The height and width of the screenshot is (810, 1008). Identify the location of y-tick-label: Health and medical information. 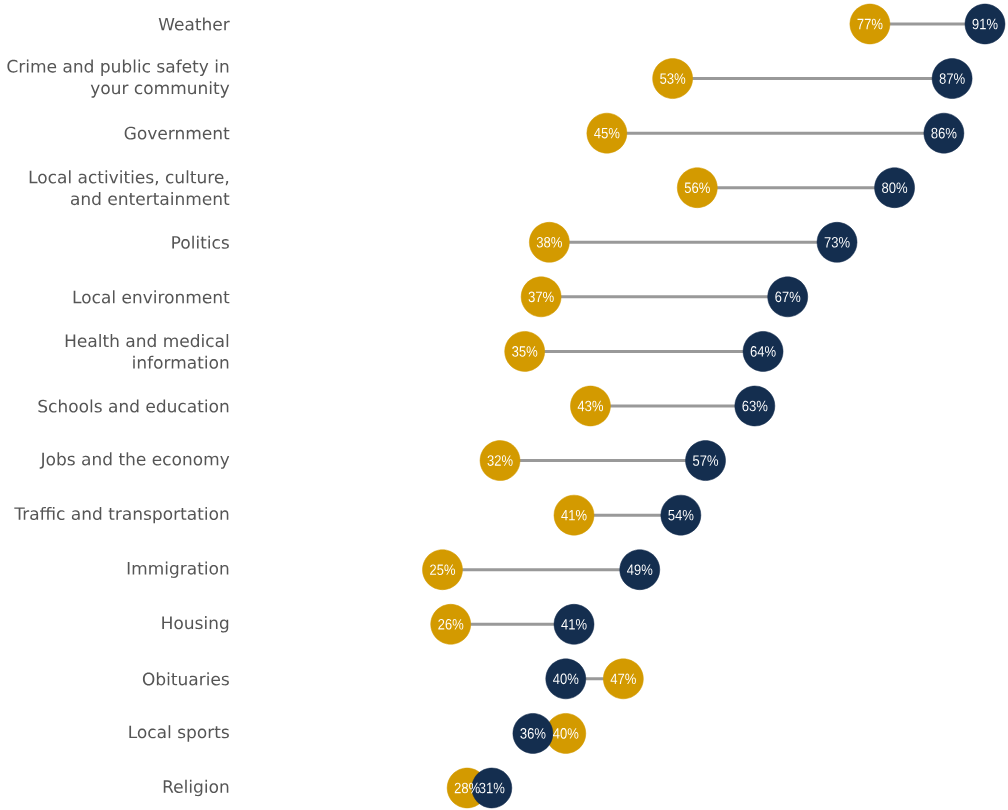
(147, 351).